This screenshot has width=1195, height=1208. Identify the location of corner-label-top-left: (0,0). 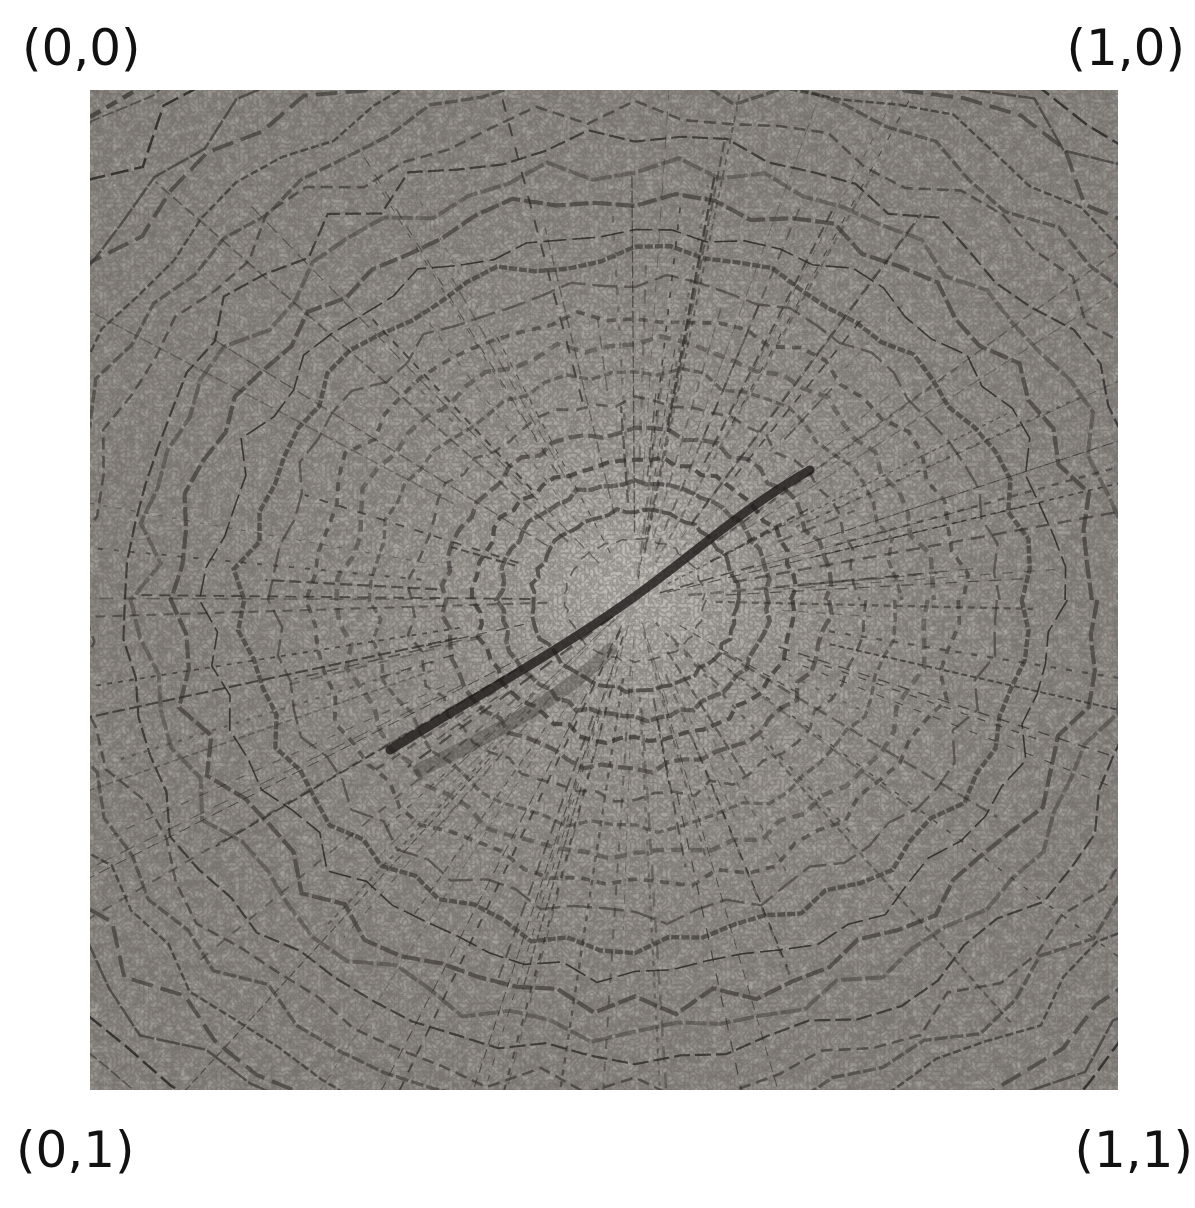
(81, 48).